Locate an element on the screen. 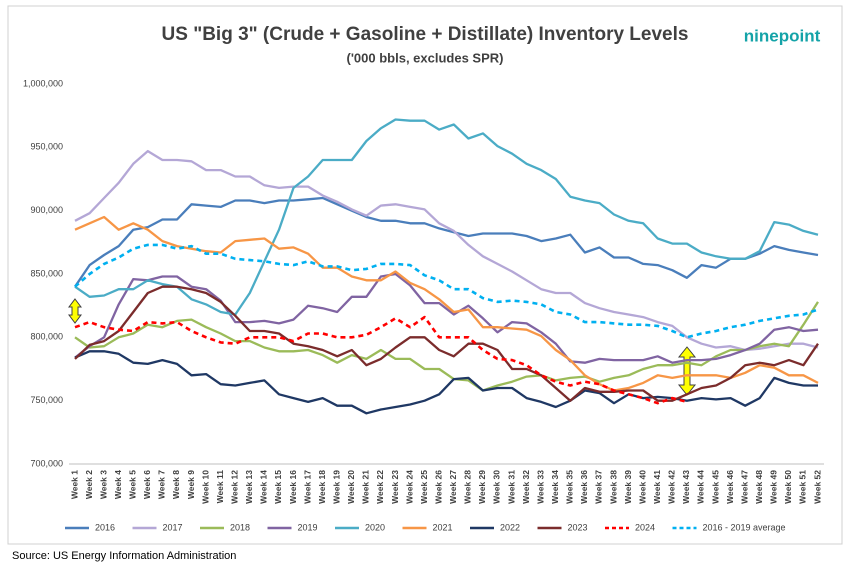  legend-label: 2022 is located at coordinates (510, 527).